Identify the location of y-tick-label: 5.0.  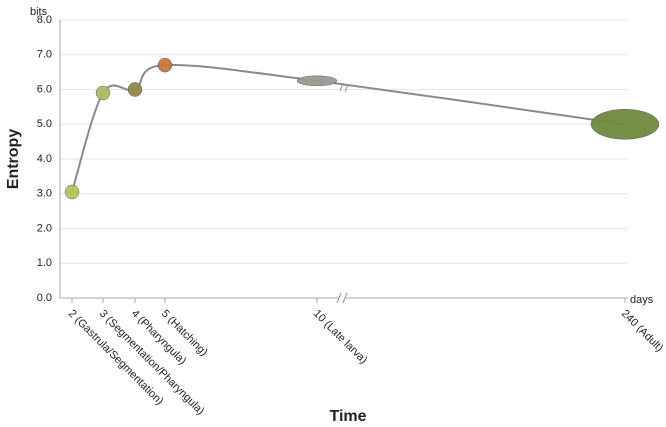
(44, 124).